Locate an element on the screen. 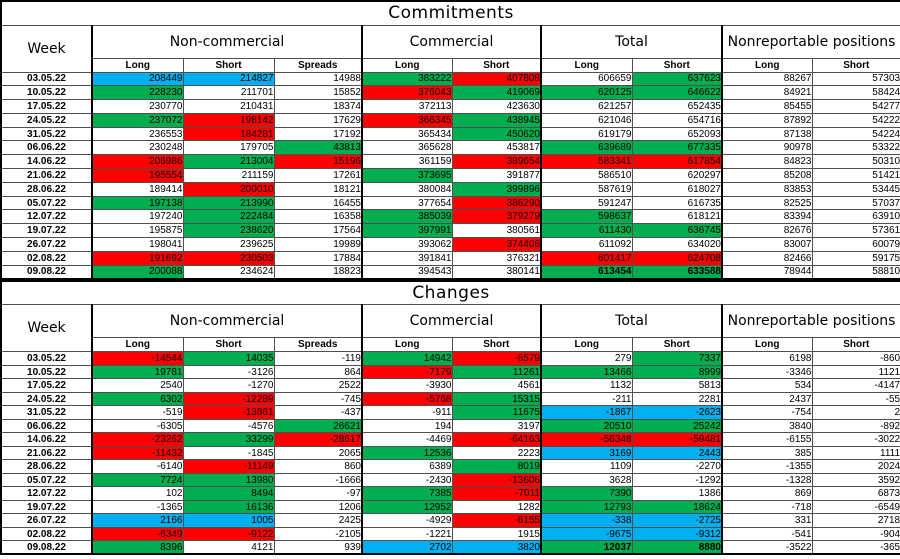 The height and width of the screenshot is (559, 900). value-cell: 16358 is located at coordinates (318, 217).